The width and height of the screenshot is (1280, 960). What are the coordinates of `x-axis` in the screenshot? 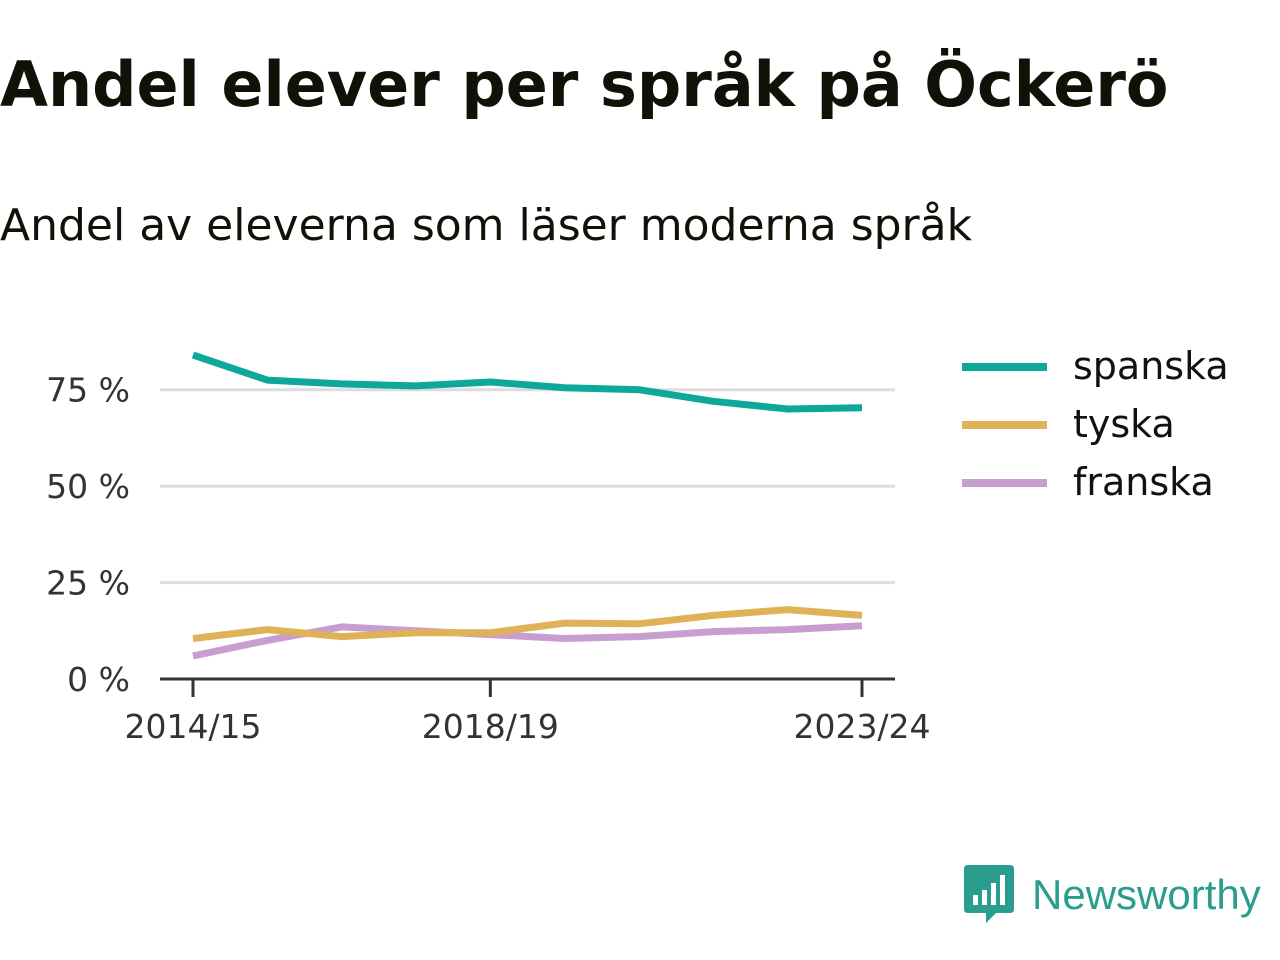 It's located at (527, 687).